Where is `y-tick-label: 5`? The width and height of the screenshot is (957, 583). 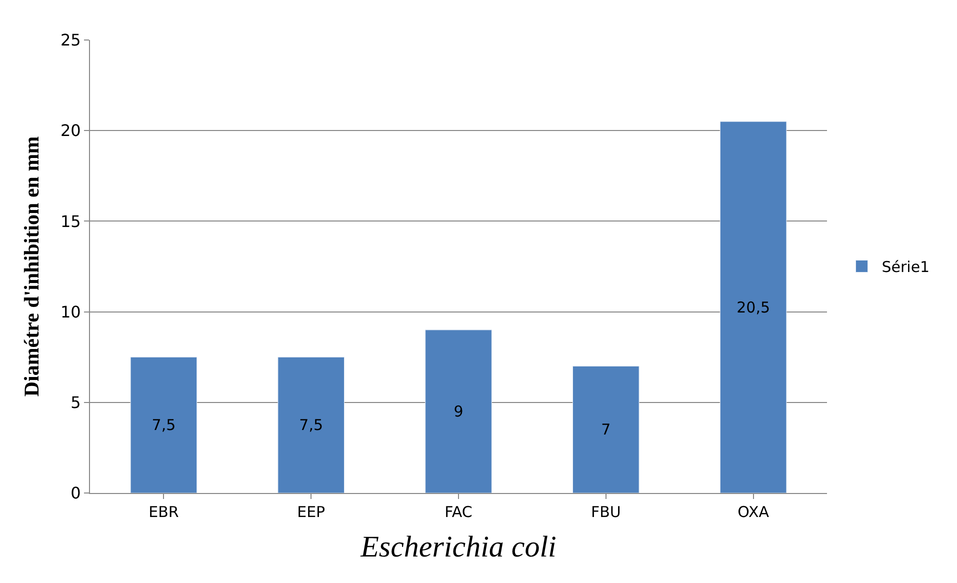 y-tick-label: 5 is located at coordinates (75, 402).